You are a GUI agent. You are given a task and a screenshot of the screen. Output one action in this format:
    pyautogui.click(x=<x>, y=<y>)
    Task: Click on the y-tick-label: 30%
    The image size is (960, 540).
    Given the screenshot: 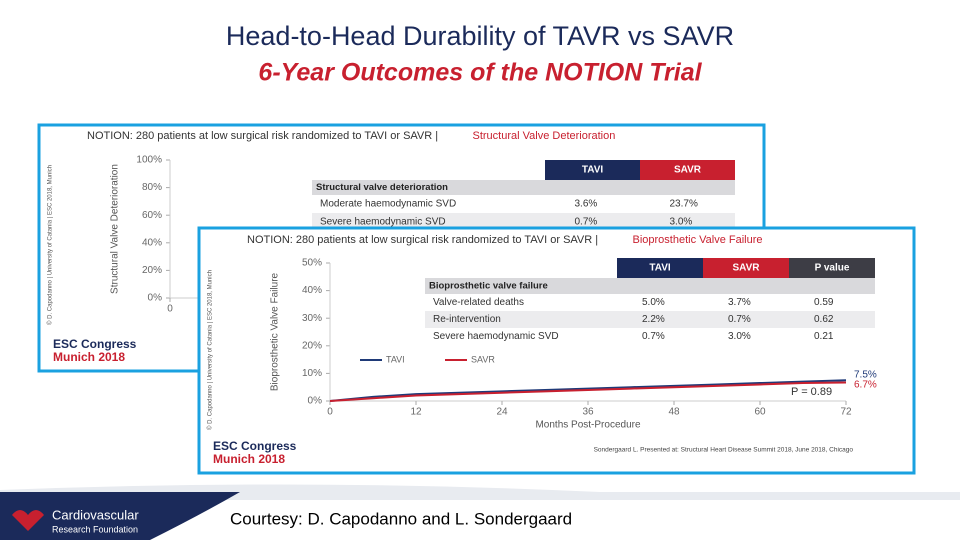 What is the action you would take?
    pyautogui.click(x=312, y=318)
    